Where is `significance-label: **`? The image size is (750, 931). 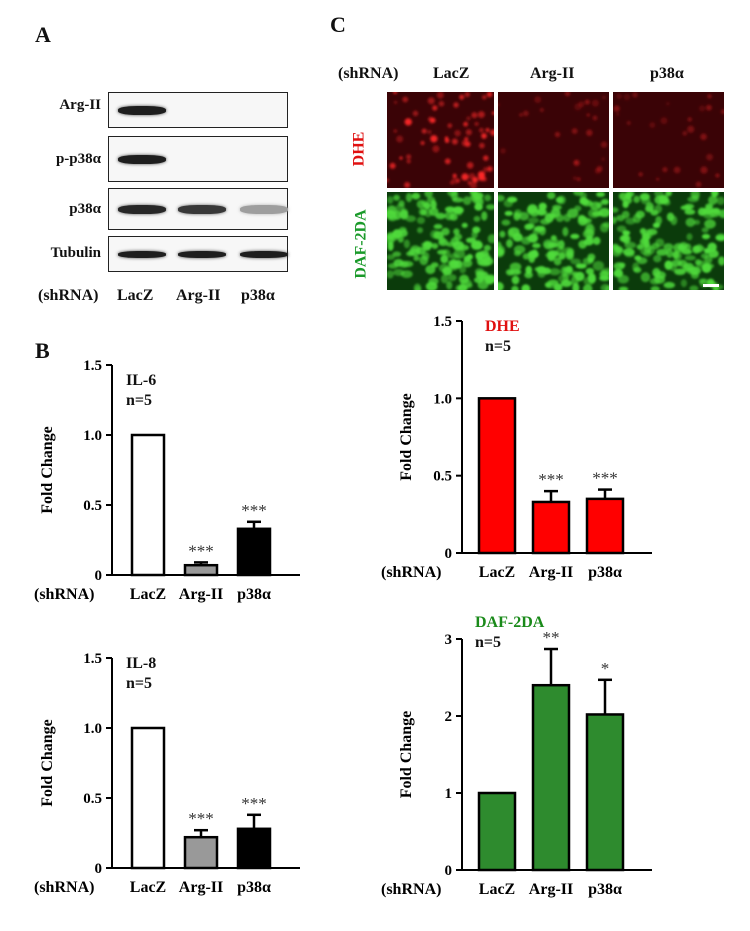
significance-label: ** is located at coordinates (551, 637).